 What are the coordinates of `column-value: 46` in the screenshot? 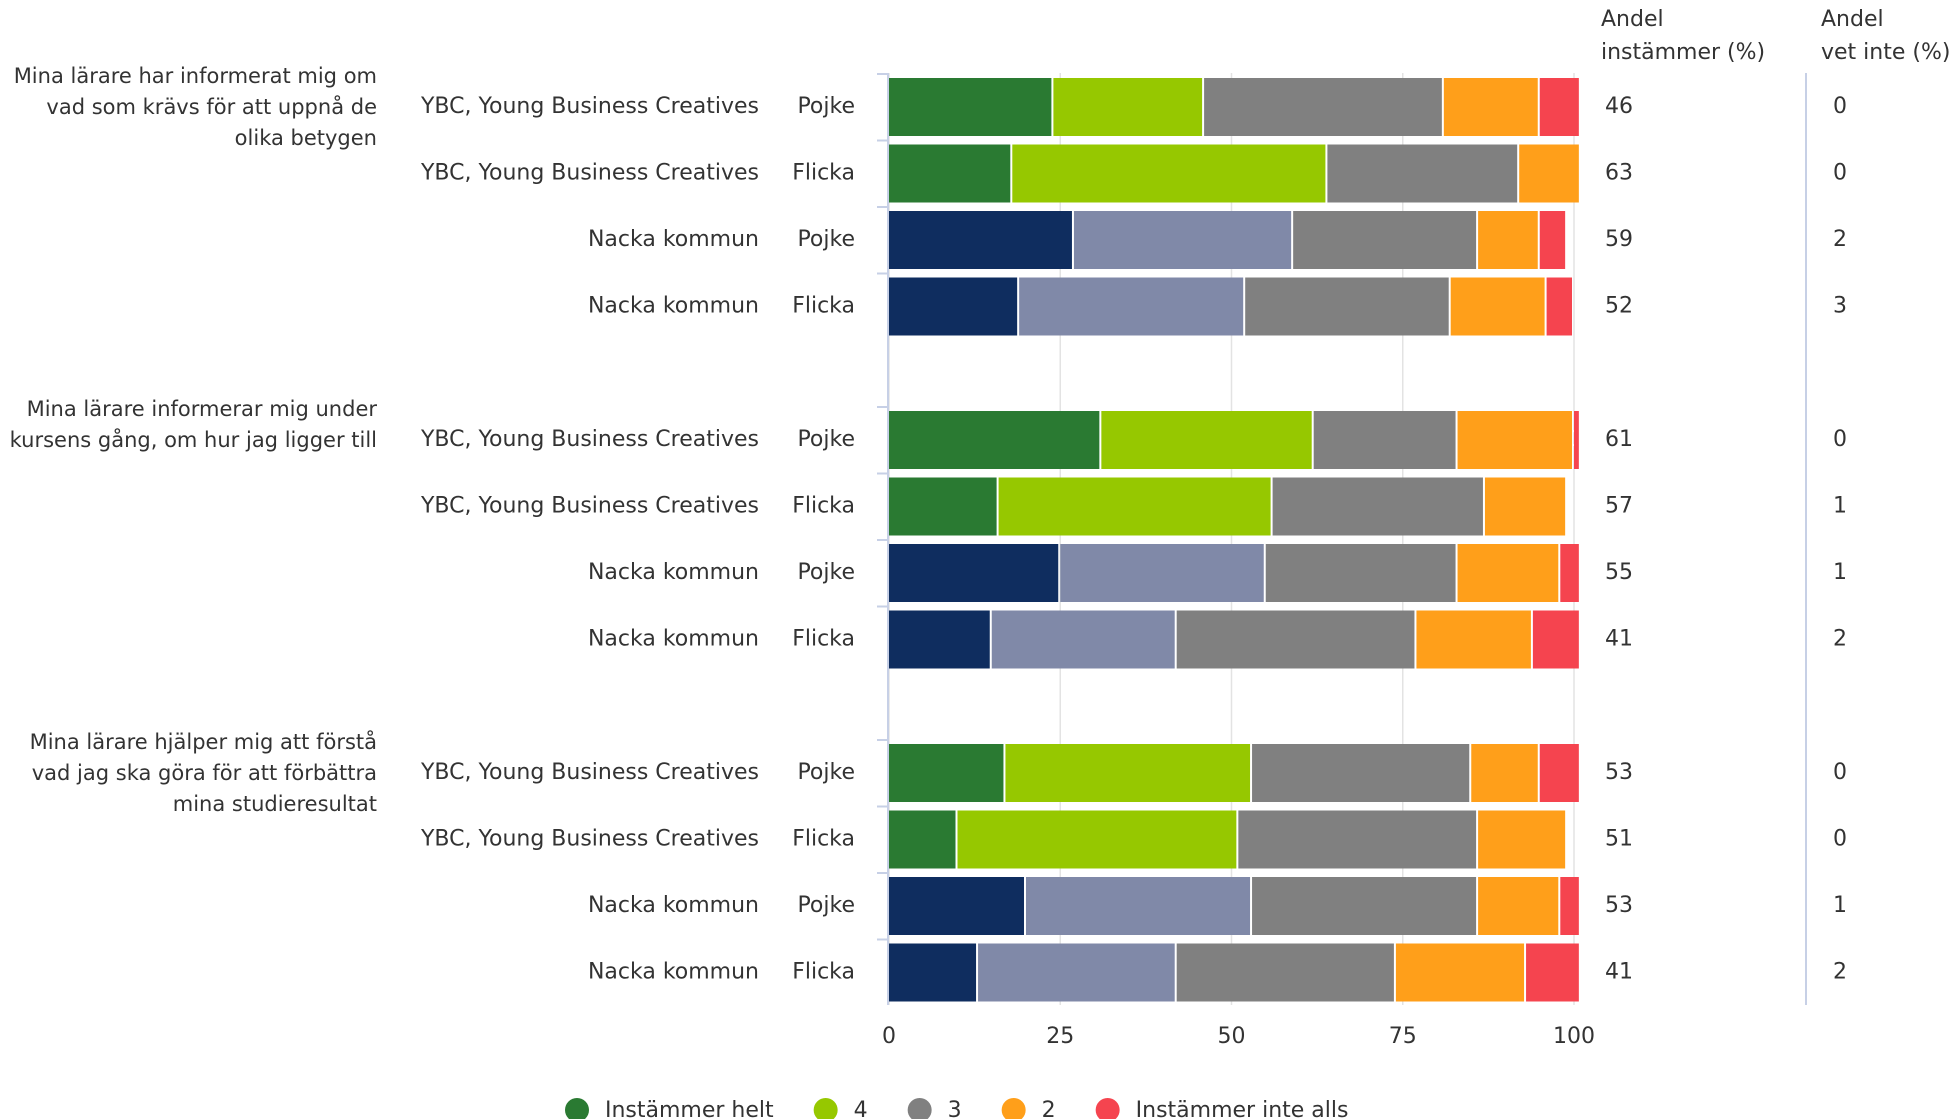 It's located at (1619, 106).